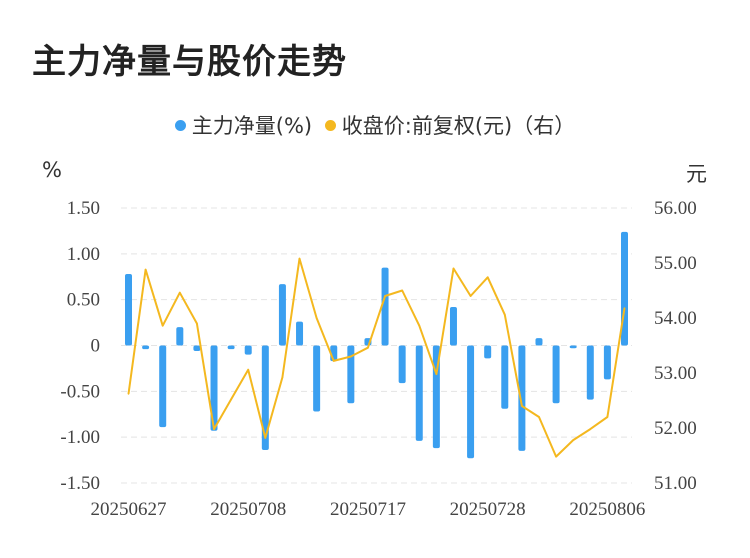 The height and width of the screenshot is (558, 750). What do you see at coordinates (675, 208) in the screenshot?
I see `y-right-tick-label: 56.00` at bounding box center [675, 208].